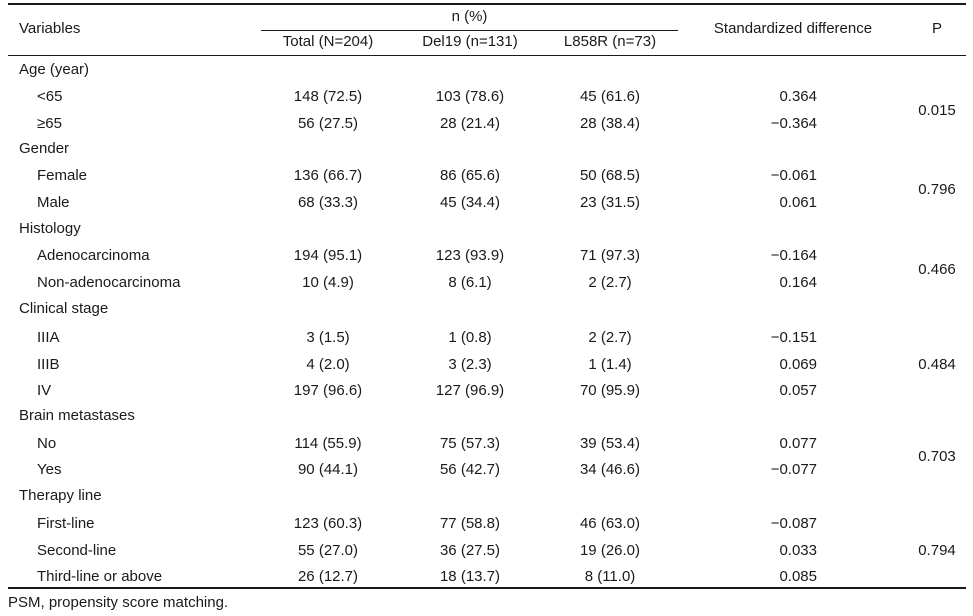  I want to click on header-total: Total (N=204), so click(328, 41).